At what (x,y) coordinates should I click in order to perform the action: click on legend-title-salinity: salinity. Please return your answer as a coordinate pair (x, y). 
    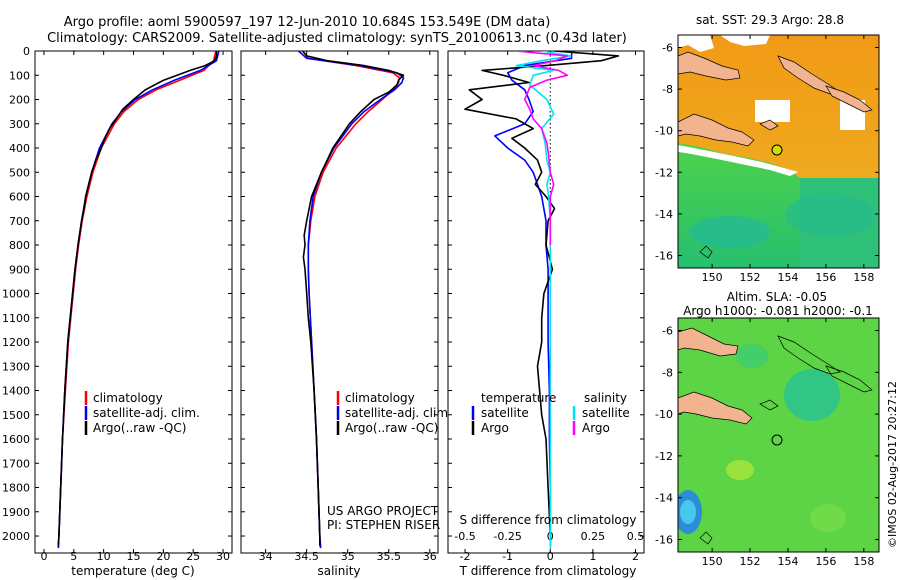
    Looking at the image, I should click on (605, 398).